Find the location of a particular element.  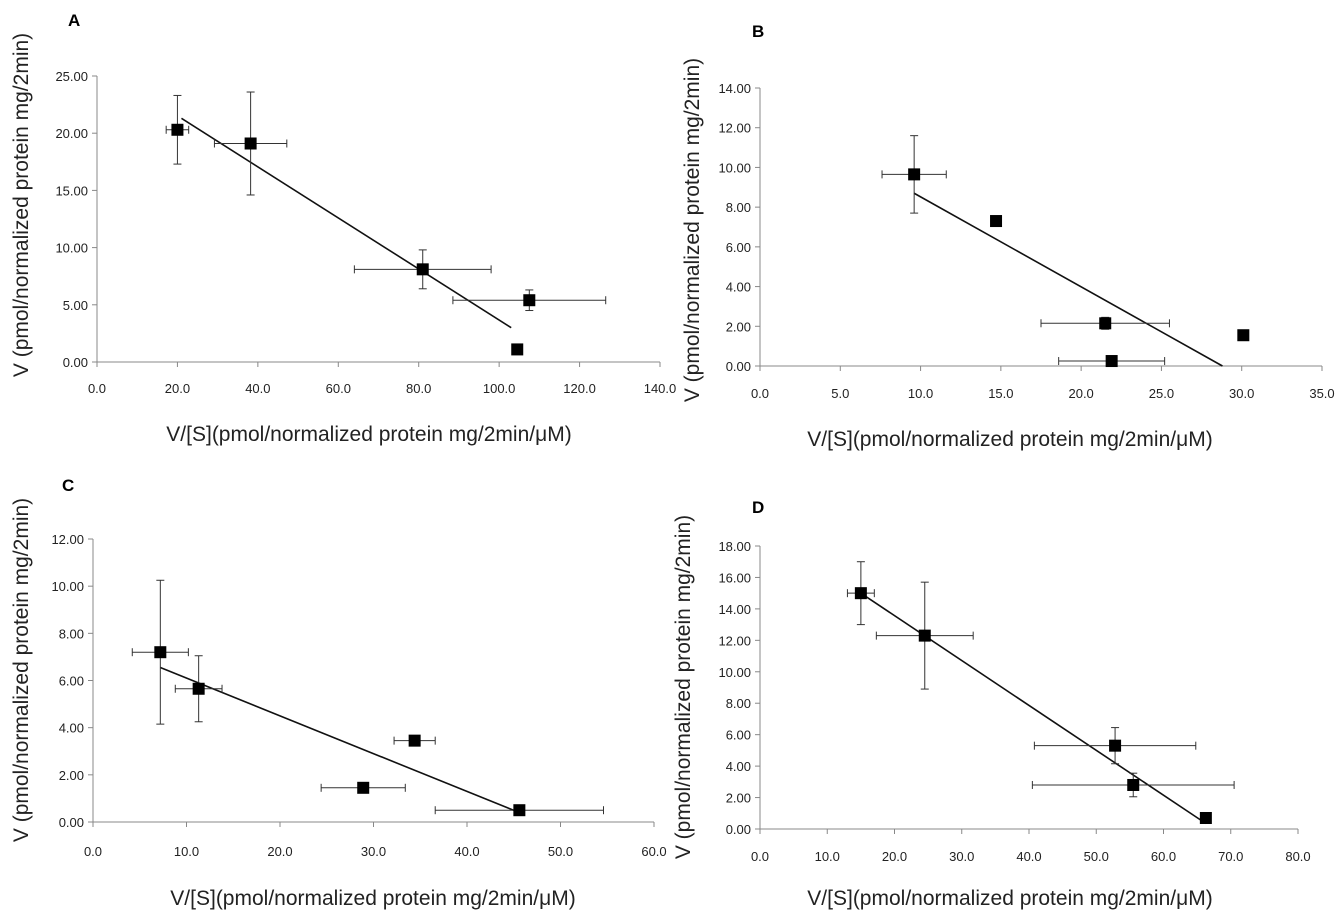

panel-label: B is located at coordinates (758, 31).